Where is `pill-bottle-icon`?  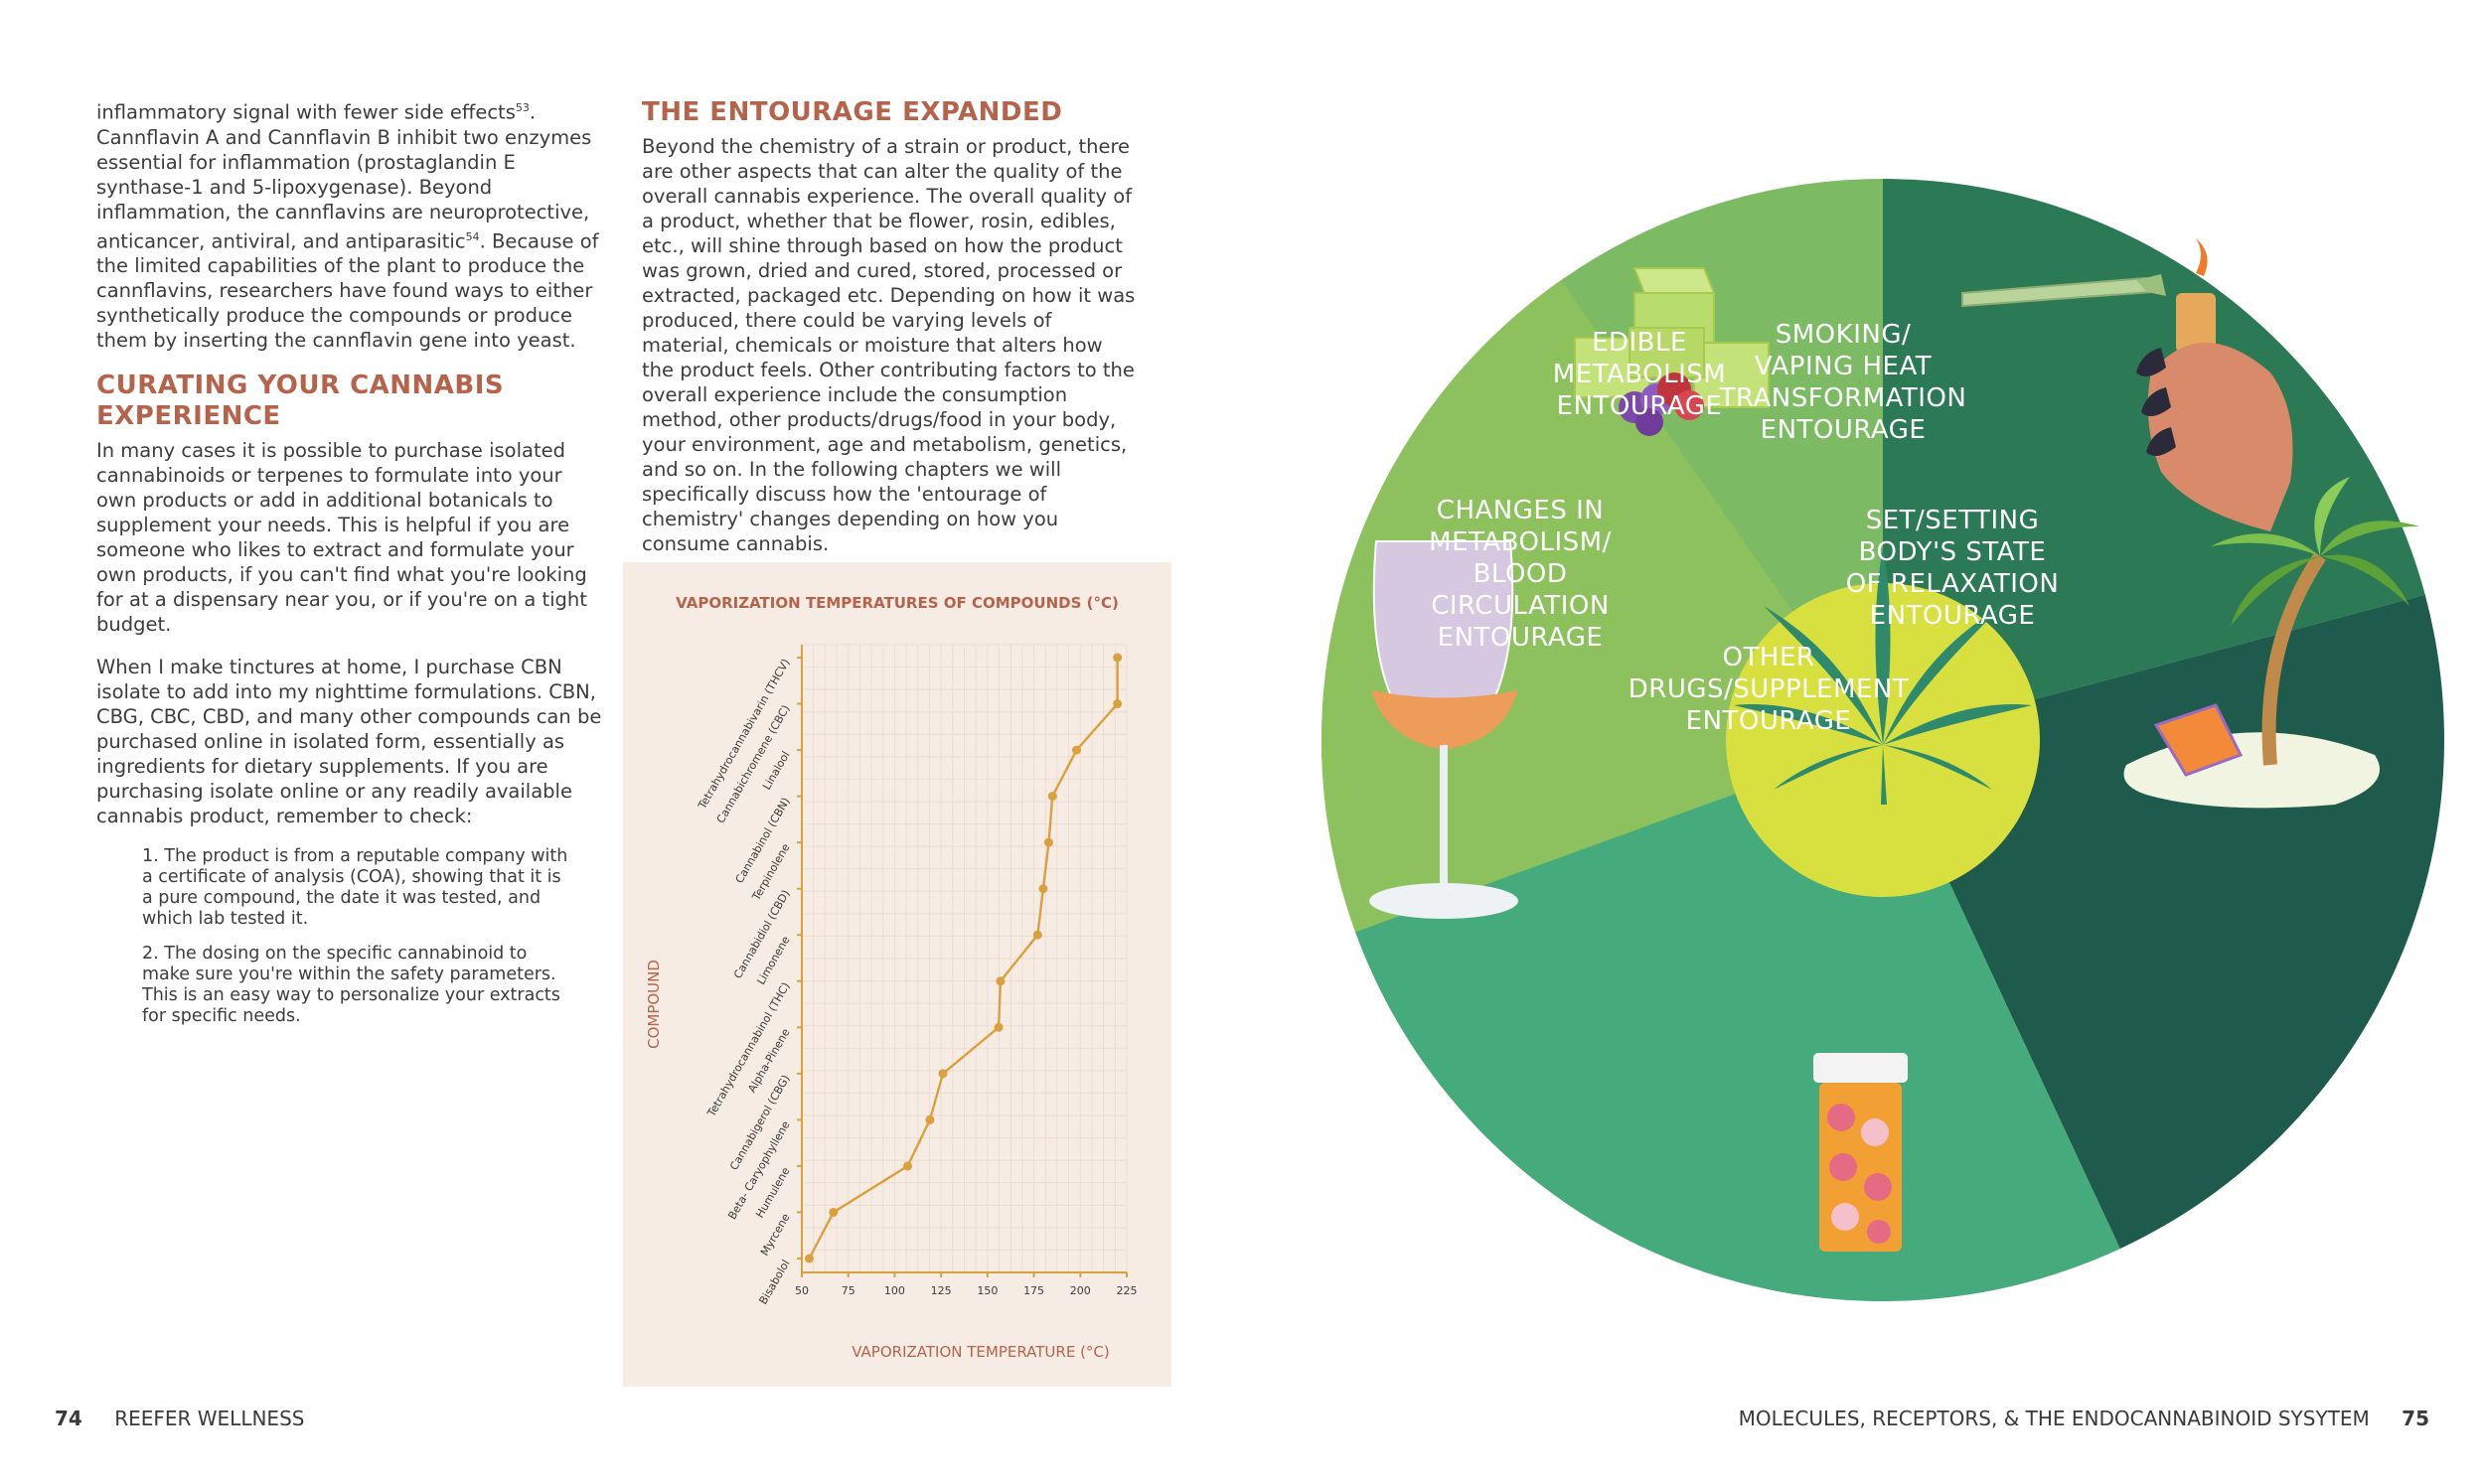
pill-bottle-icon is located at coordinates (1861, 1152).